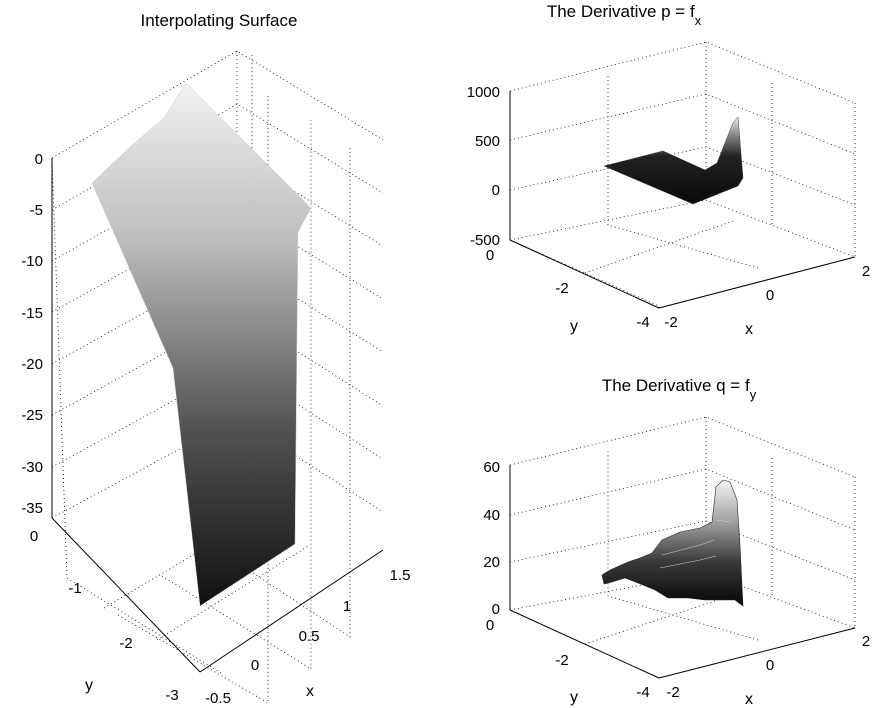 The image size is (872, 708). I want to click on plot2-ztick: -500, so click(485, 240).